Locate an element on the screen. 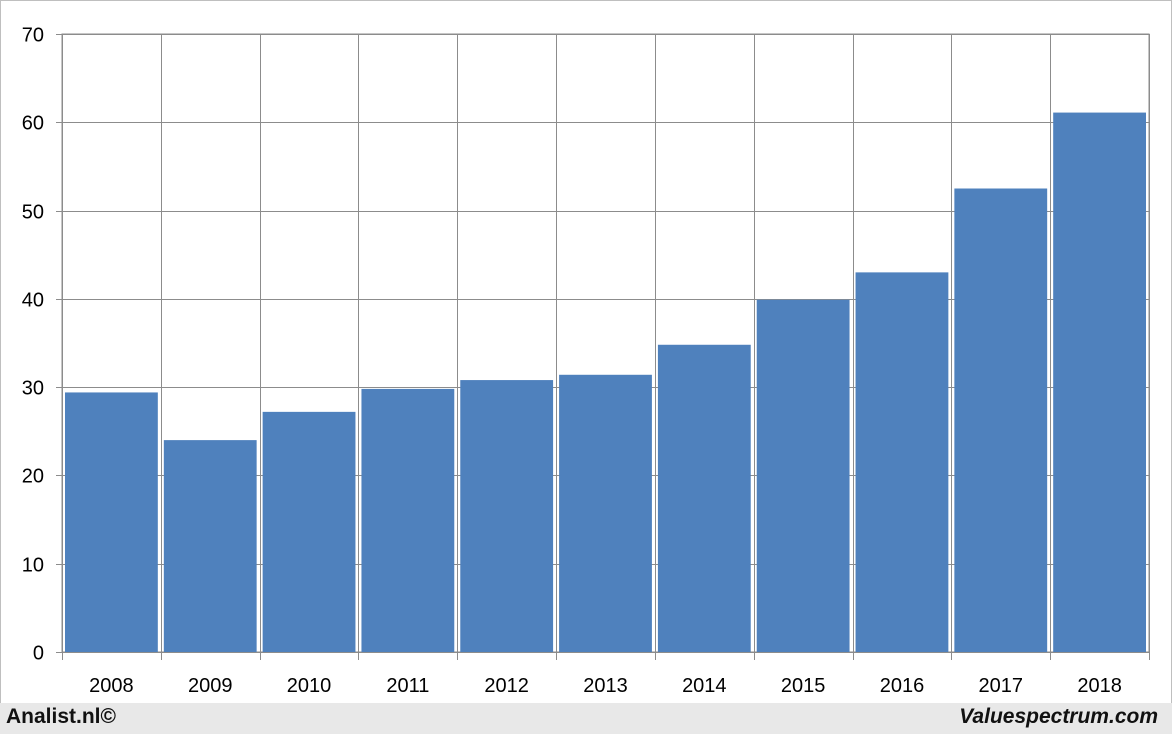 The width and height of the screenshot is (1172, 734). x-tick-label: 2015 is located at coordinates (803, 686).